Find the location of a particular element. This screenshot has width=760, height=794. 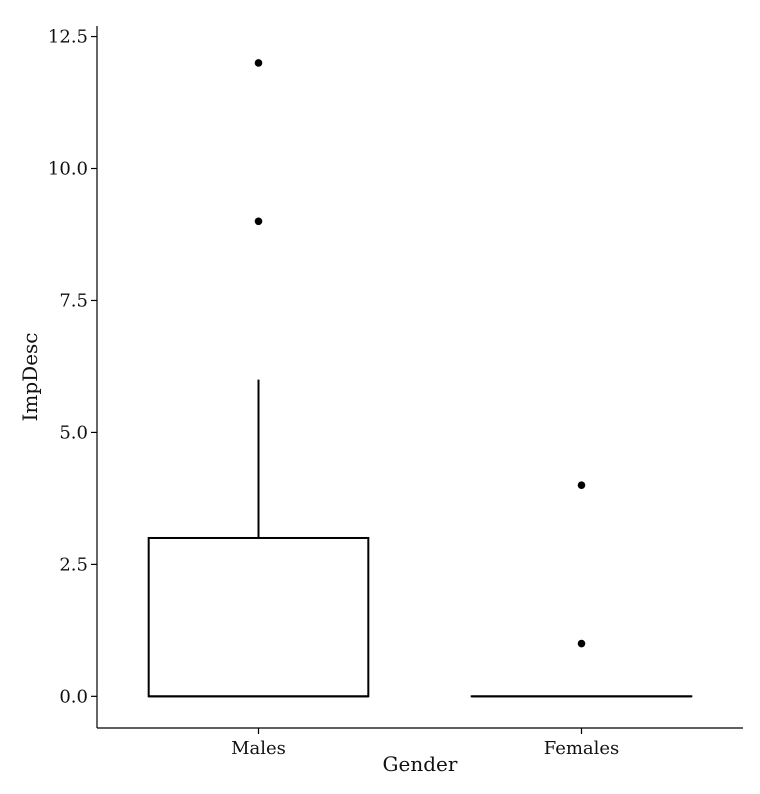

y-tick-label: 0.0 is located at coordinates (73, 696).